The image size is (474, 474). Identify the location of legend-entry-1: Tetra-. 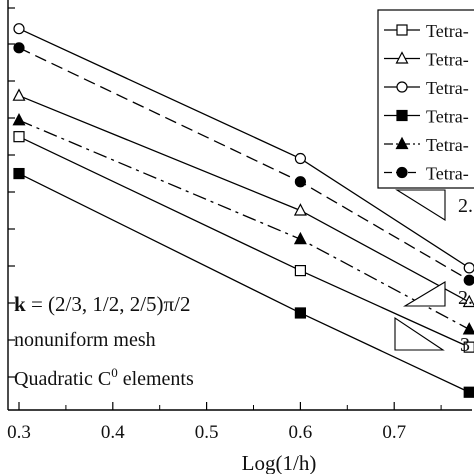
(426, 31).